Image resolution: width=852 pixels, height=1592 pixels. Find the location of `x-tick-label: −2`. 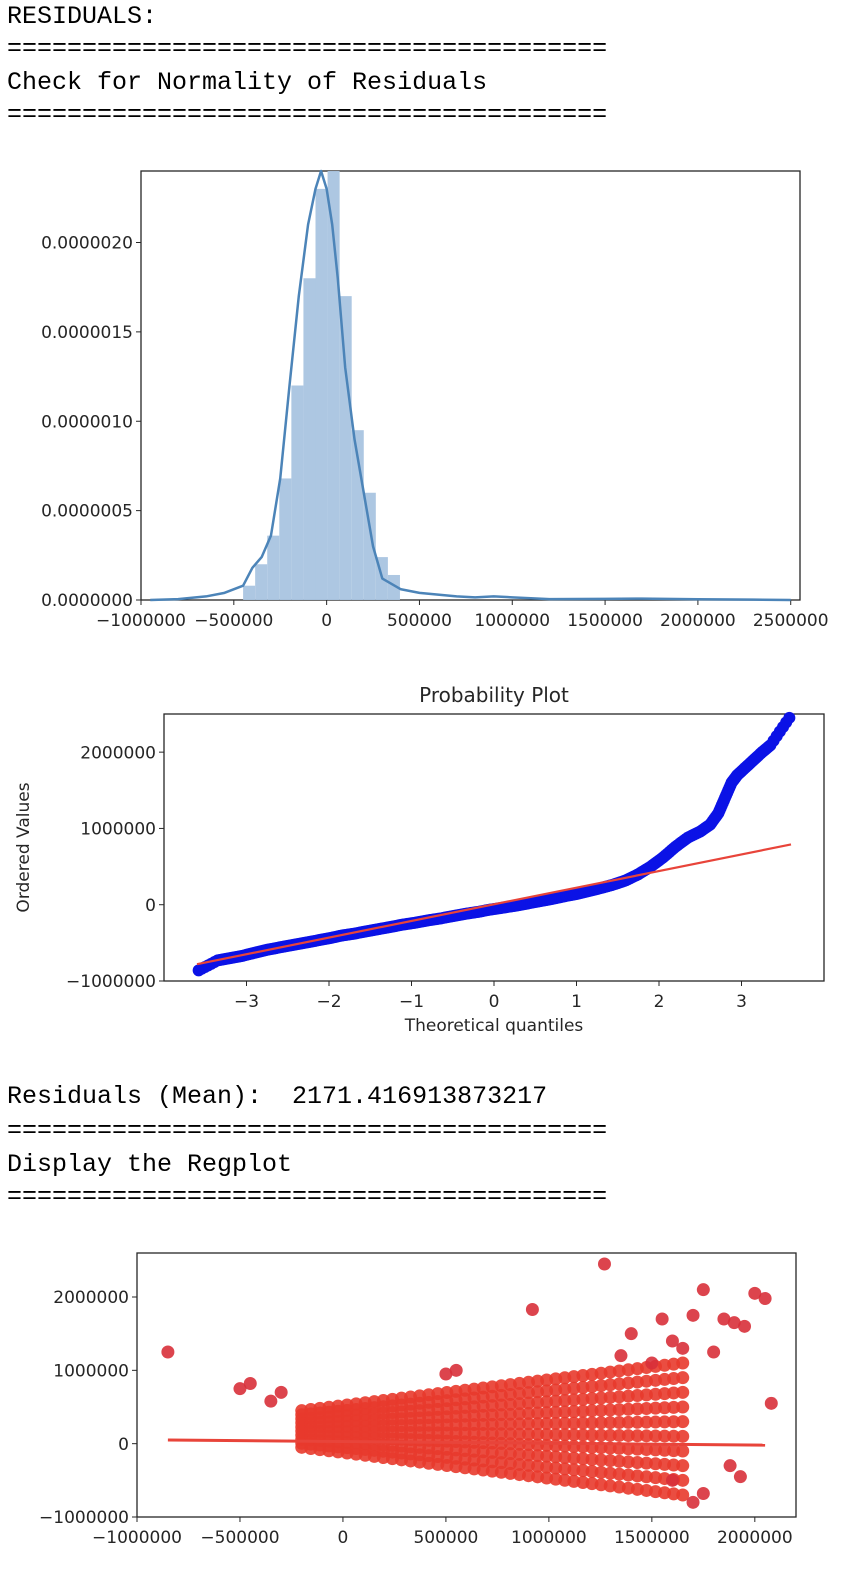

x-tick-label: −2 is located at coordinates (328, 1002).